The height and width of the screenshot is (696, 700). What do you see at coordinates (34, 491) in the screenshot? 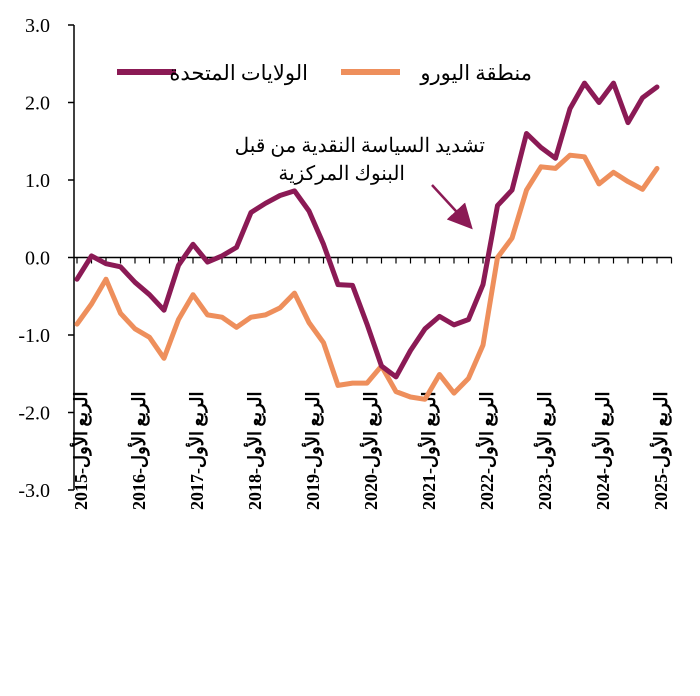
I see `y-tick-label: -3.0` at bounding box center [34, 491].